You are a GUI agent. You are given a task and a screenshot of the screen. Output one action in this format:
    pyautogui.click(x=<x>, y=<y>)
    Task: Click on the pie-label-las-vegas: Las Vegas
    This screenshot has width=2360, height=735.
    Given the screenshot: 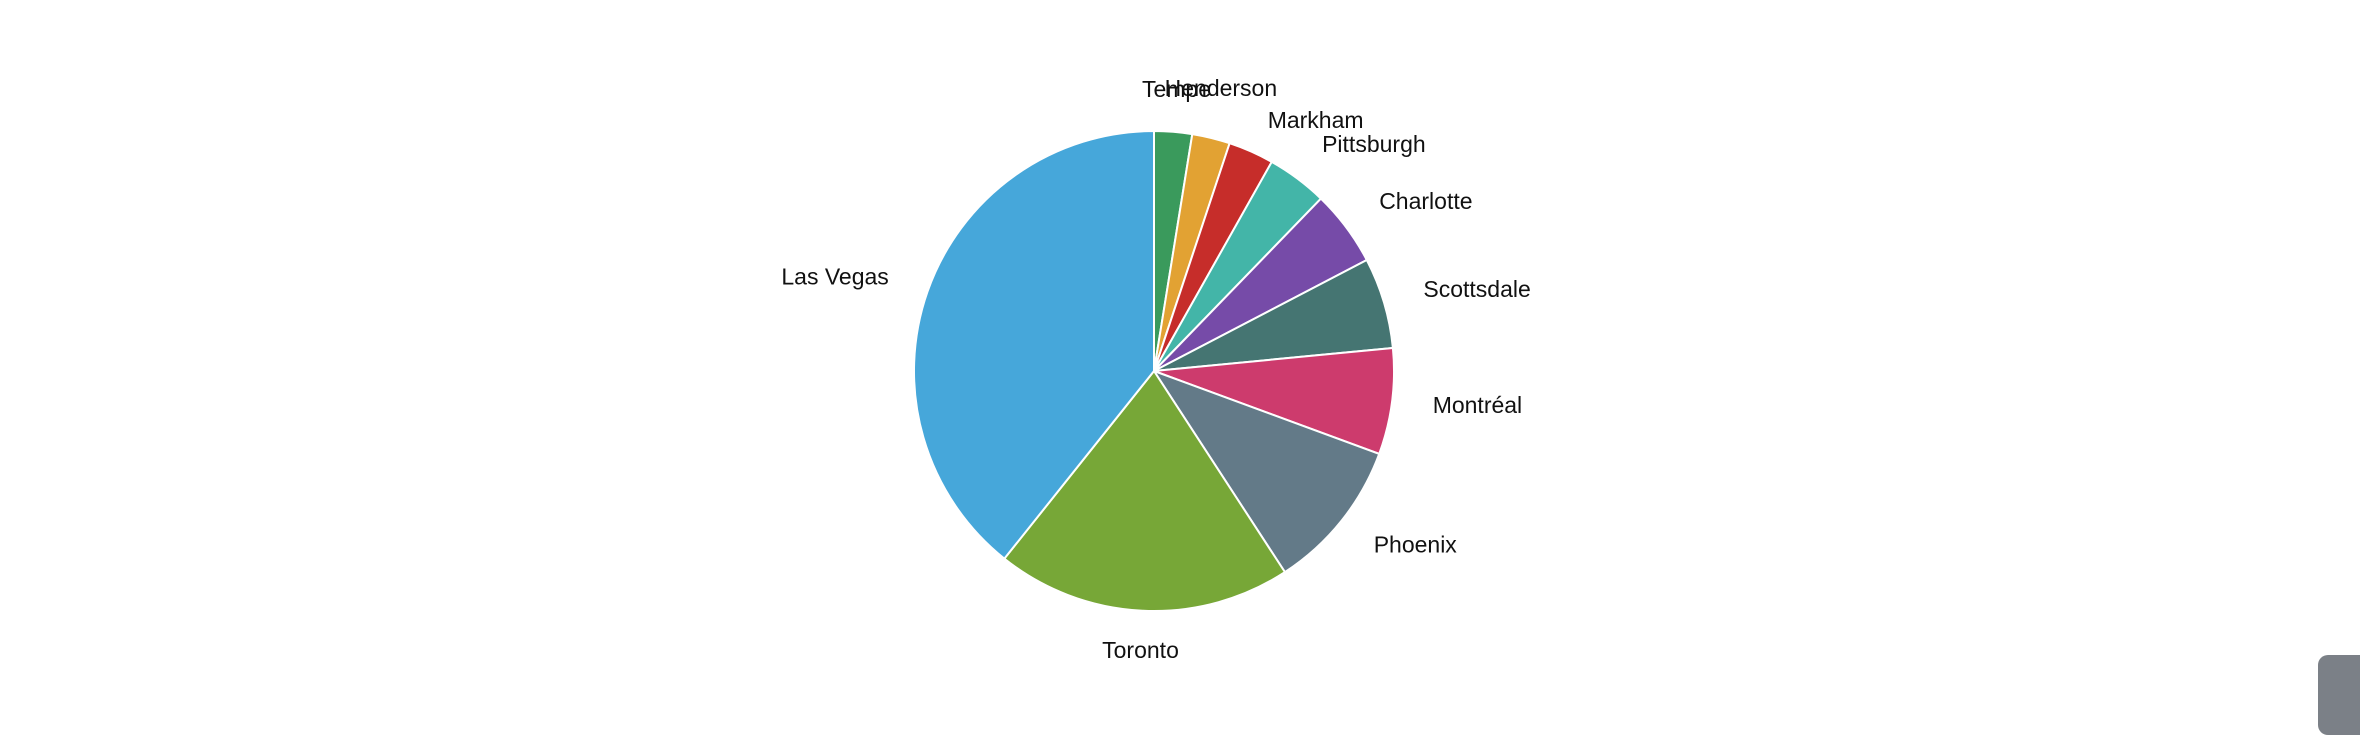 What is the action you would take?
    pyautogui.click(x=834, y=276)
    